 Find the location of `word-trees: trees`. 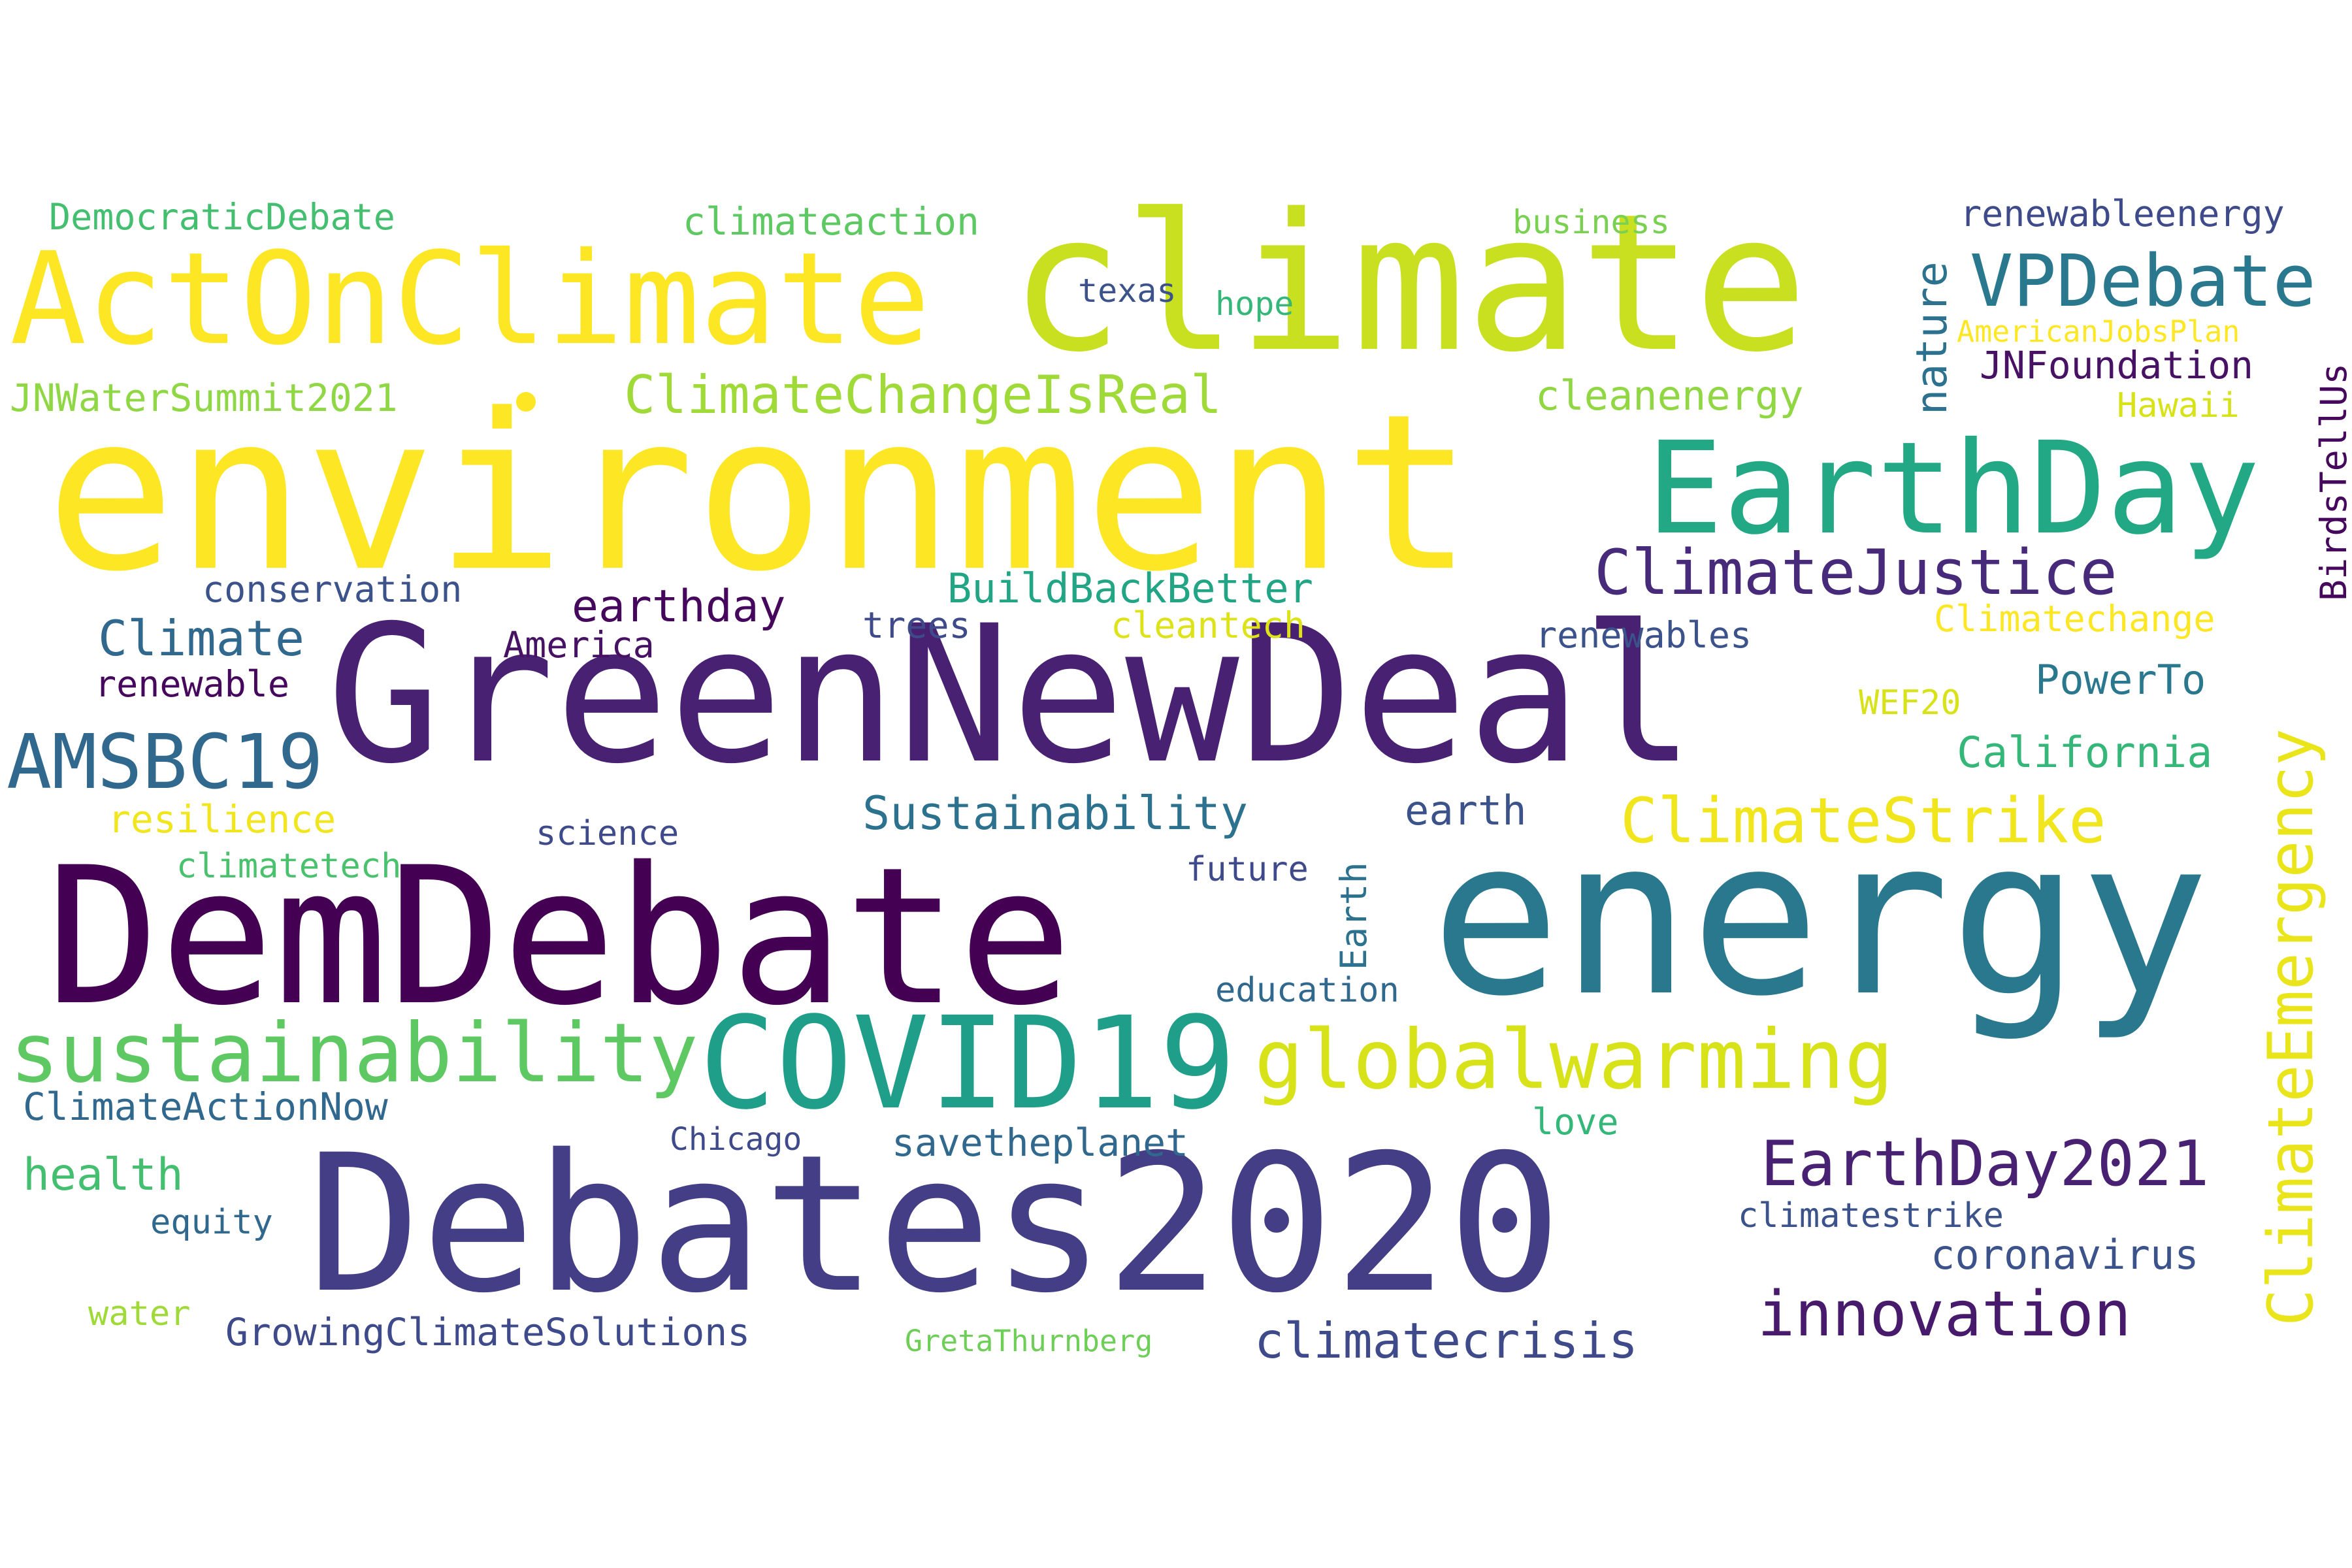

word-trees: trees is located at coordinates (916, 625).